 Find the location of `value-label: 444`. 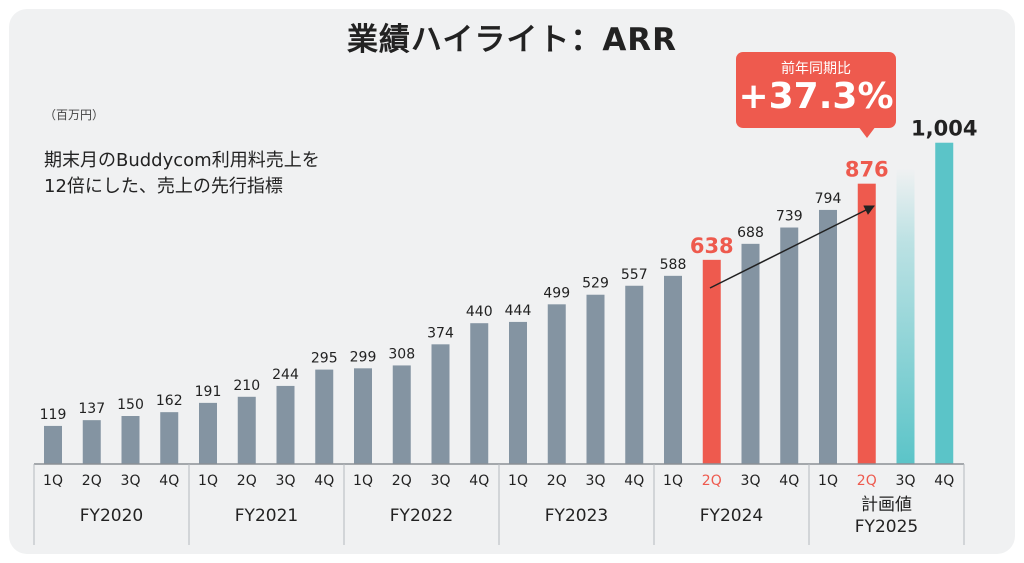

value-label: 444 is located at coordinates (518, 311).